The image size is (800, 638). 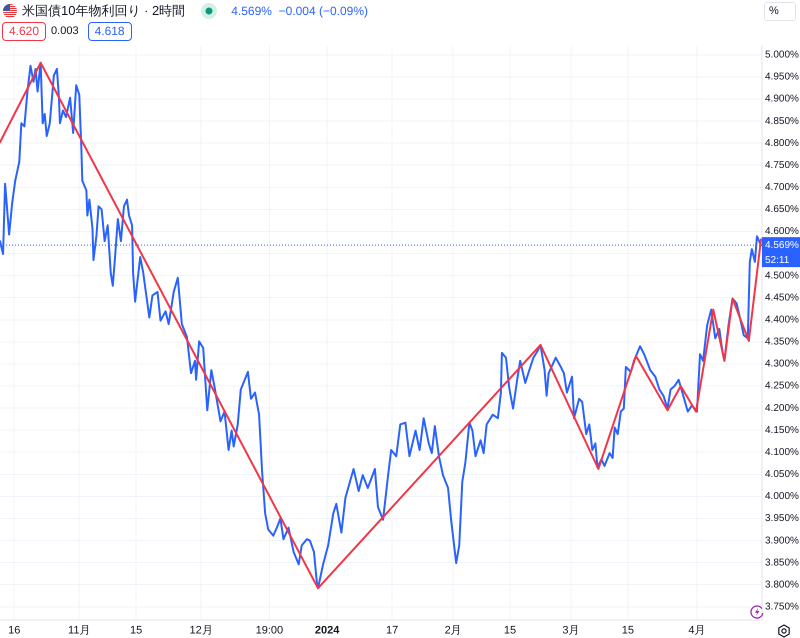 I want to click on y-tick-label: 4.350%, so click(x=782, y=342).